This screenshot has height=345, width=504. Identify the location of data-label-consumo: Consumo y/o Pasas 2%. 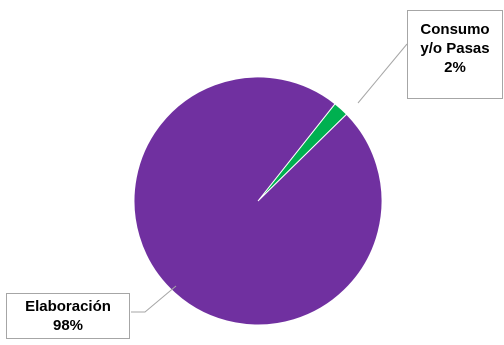
(455, 54).